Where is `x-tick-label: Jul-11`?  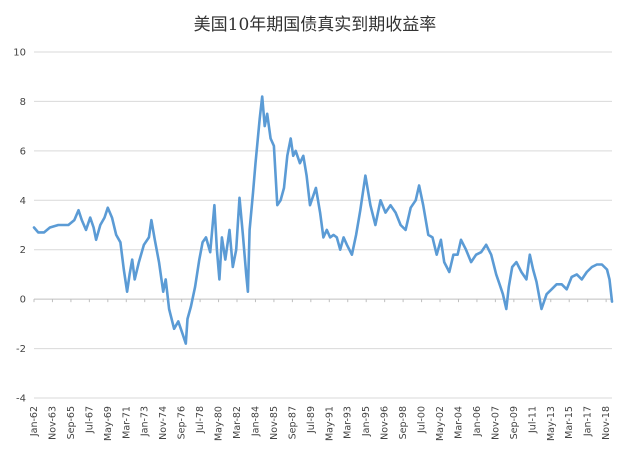 x-tick-label: Jul-11 is located at coordinates (532, 420).